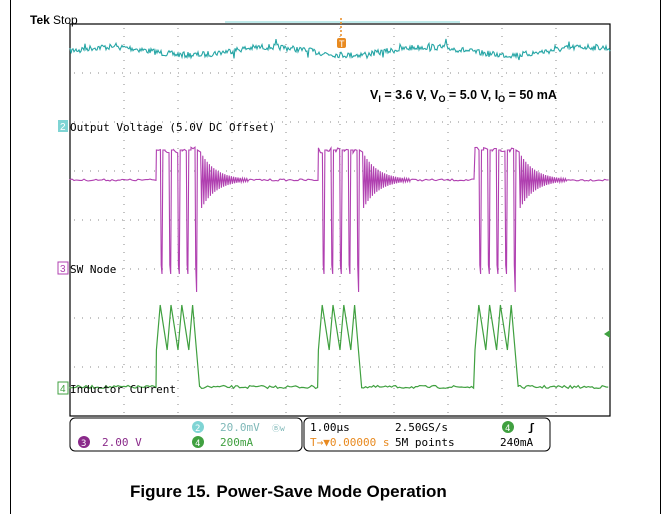  Describe the element at coordinates (463, 96) in the screenshot. I see `operating-conditions: VI = 3.6 V, VO = 5.0 V, IO = 50 mA` at that location.